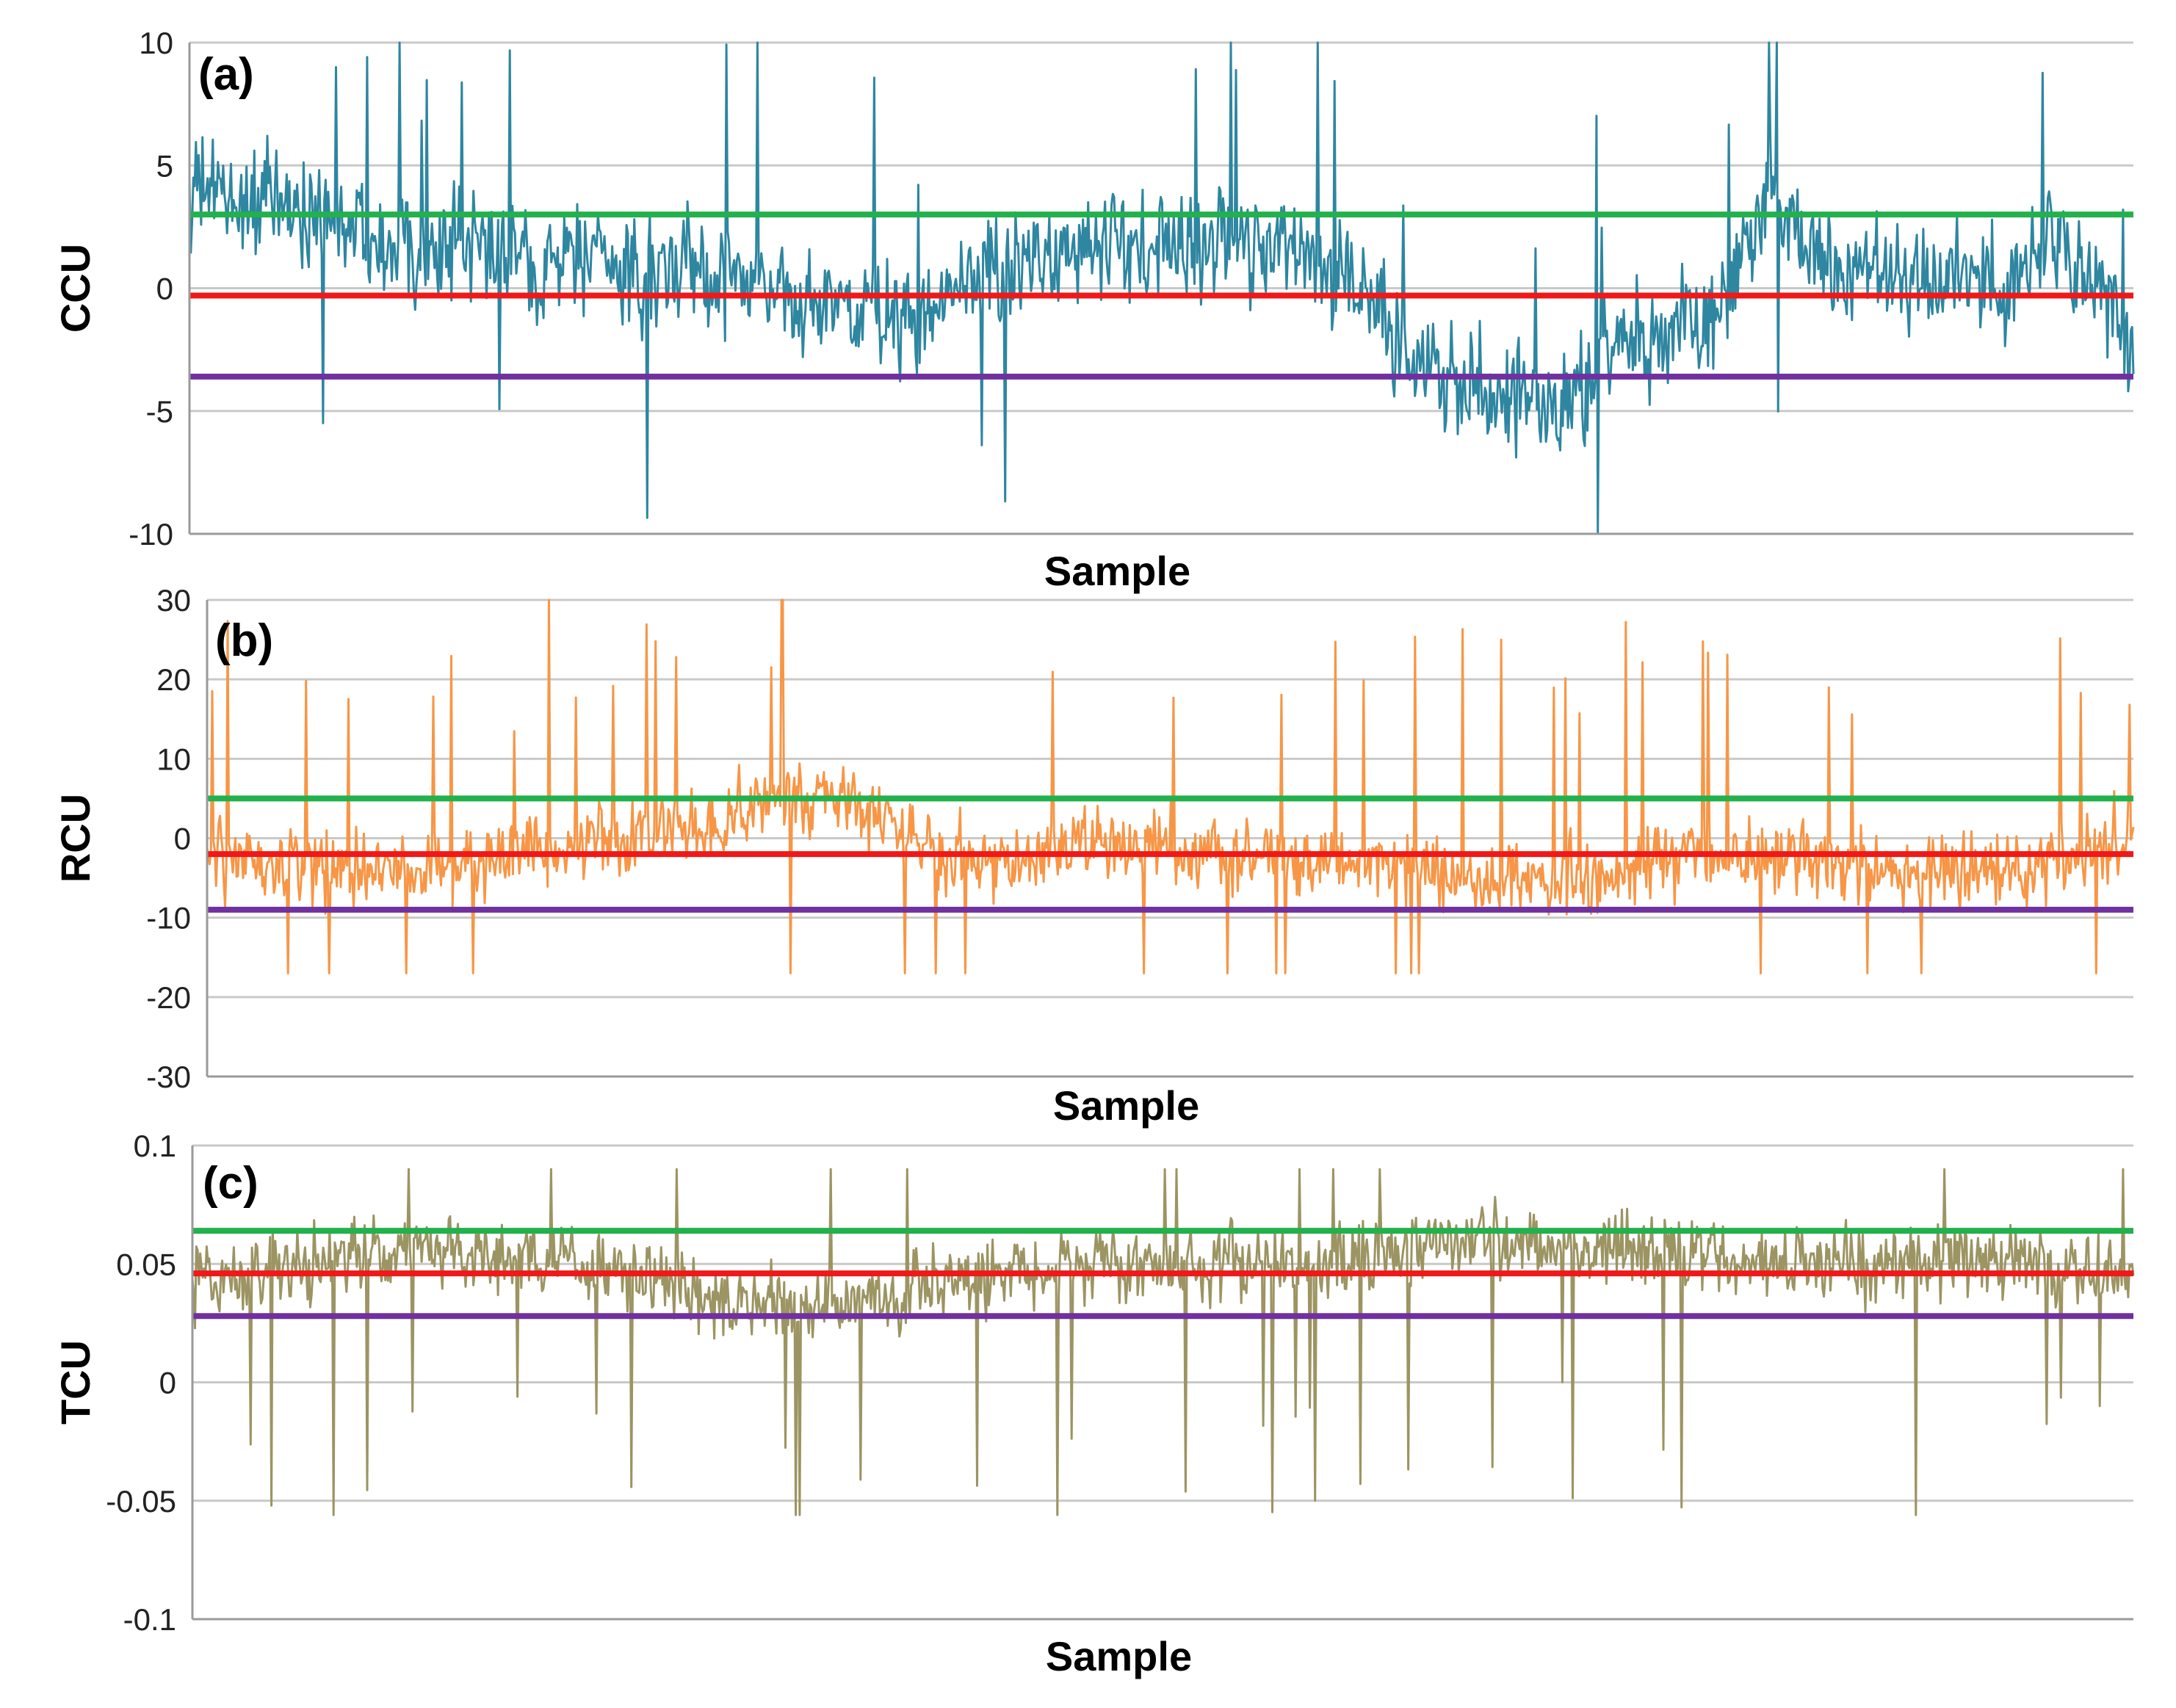 Image resolution: width=2176 pixels, height=1708 pixels. I want to click on panel-a-x-axis-label: Sample, so click(1117, 571).